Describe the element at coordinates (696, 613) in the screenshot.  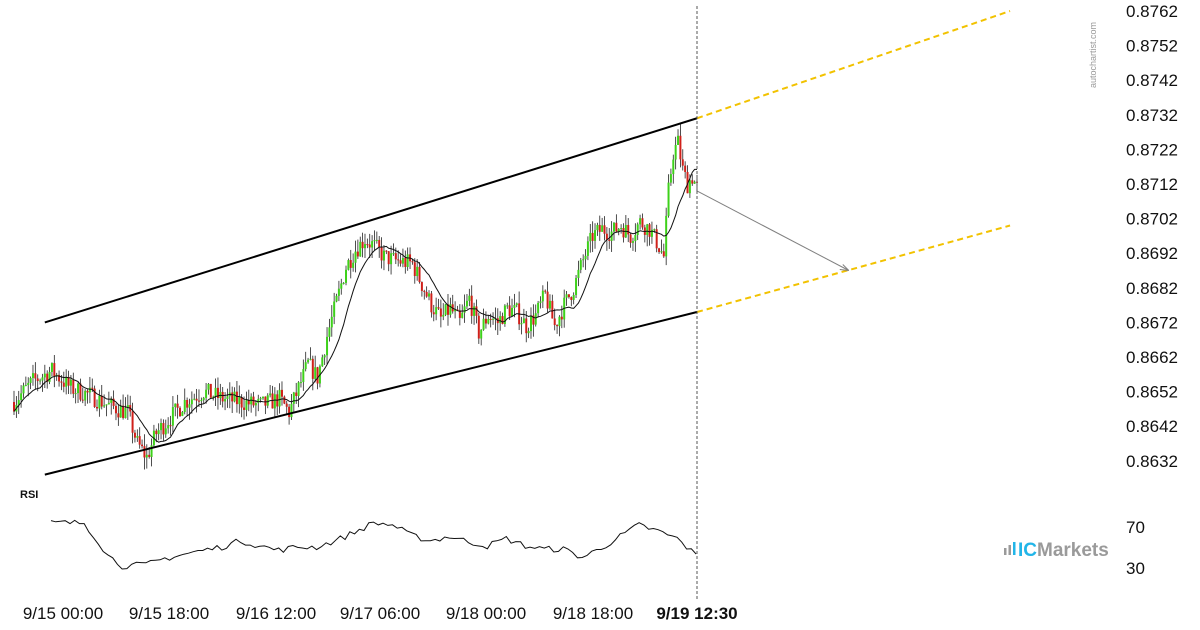
I see `current-time-label: 9/19 12:30` at that location.